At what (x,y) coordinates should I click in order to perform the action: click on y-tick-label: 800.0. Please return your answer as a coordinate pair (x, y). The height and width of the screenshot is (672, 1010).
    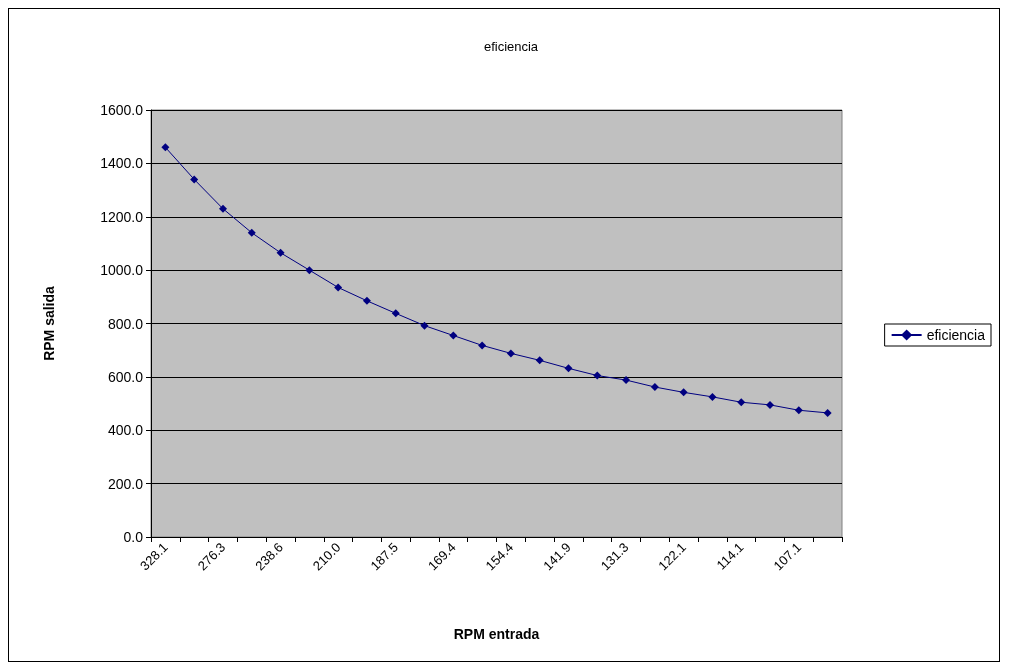
    Looking at the image, I should click on (125, 323).